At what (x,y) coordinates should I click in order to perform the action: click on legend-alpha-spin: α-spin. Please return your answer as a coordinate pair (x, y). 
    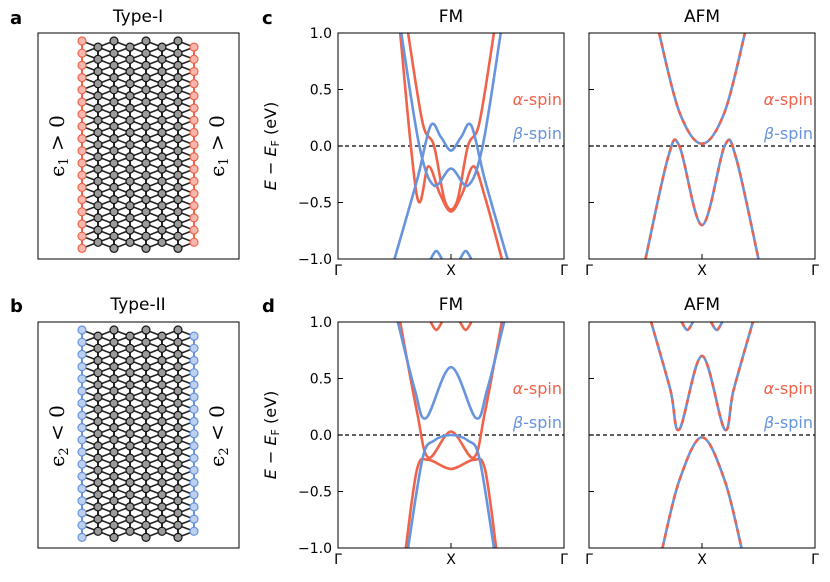
    Looking at the image, I should click on (537, 99).